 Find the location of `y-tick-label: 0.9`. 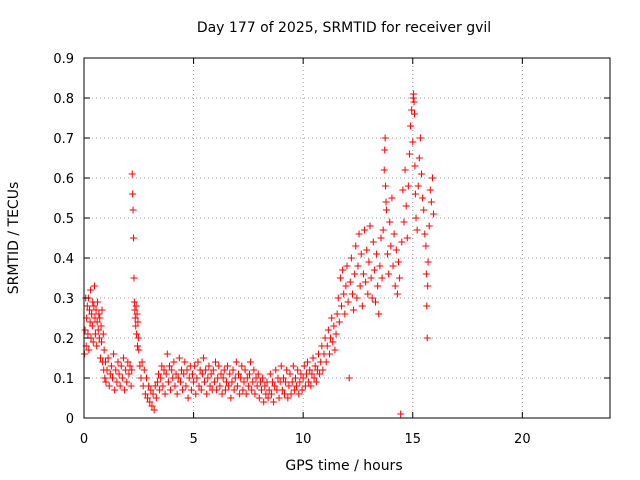

y-tick-label: 0.9 is located at coordinates (63, 59).